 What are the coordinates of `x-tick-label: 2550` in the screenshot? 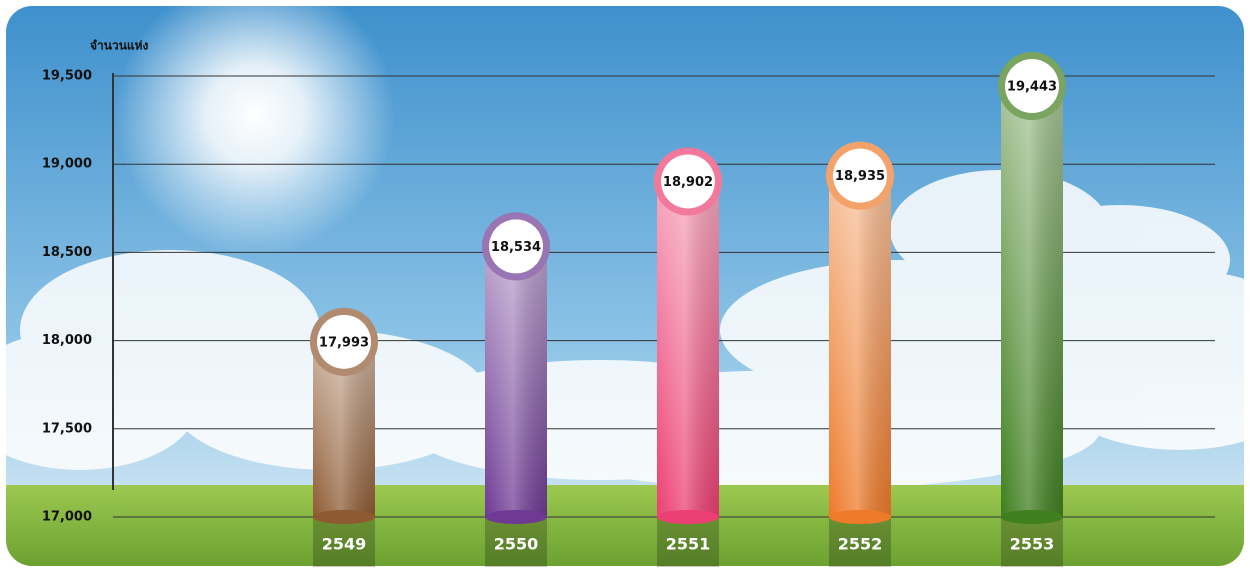 It's located at (516, 544).